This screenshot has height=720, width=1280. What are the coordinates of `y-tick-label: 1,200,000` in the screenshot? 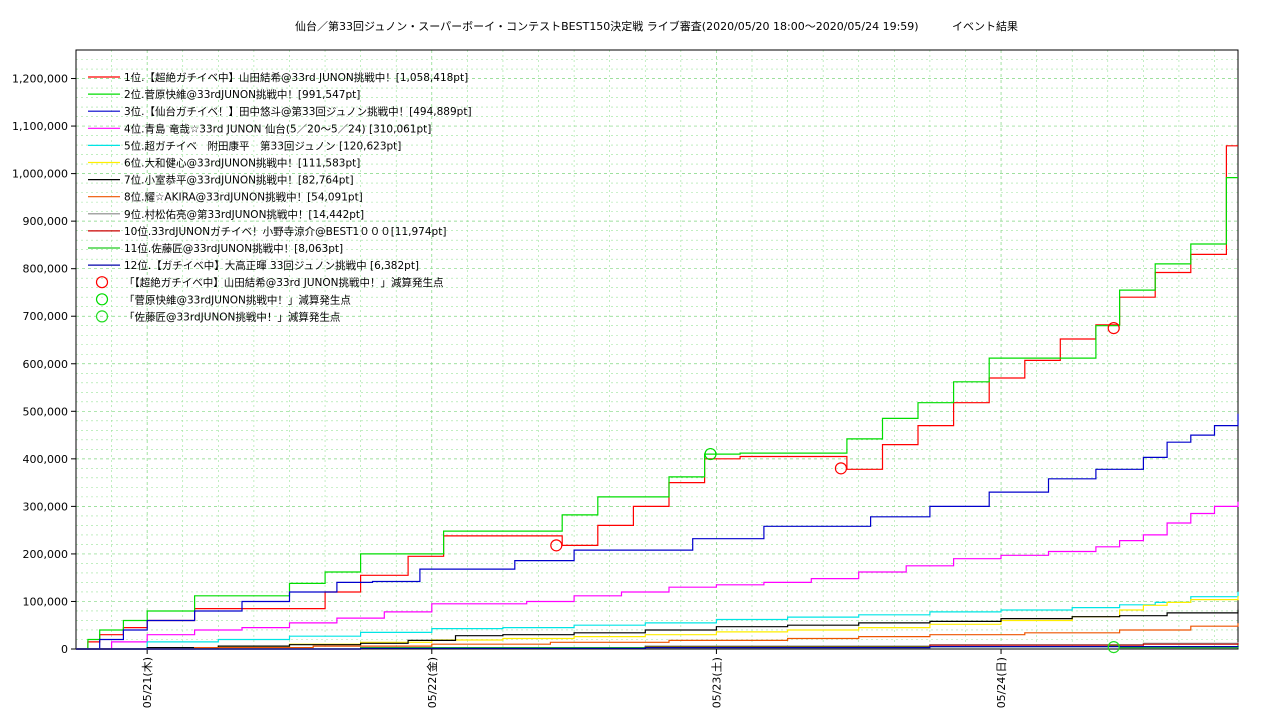 It's located at (40, 79).